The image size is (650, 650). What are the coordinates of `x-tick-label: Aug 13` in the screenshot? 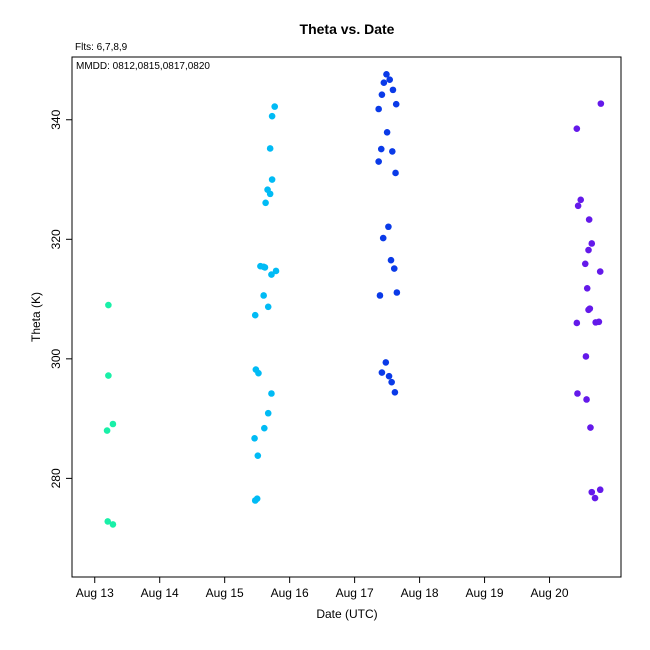 It's located at (95, 593).